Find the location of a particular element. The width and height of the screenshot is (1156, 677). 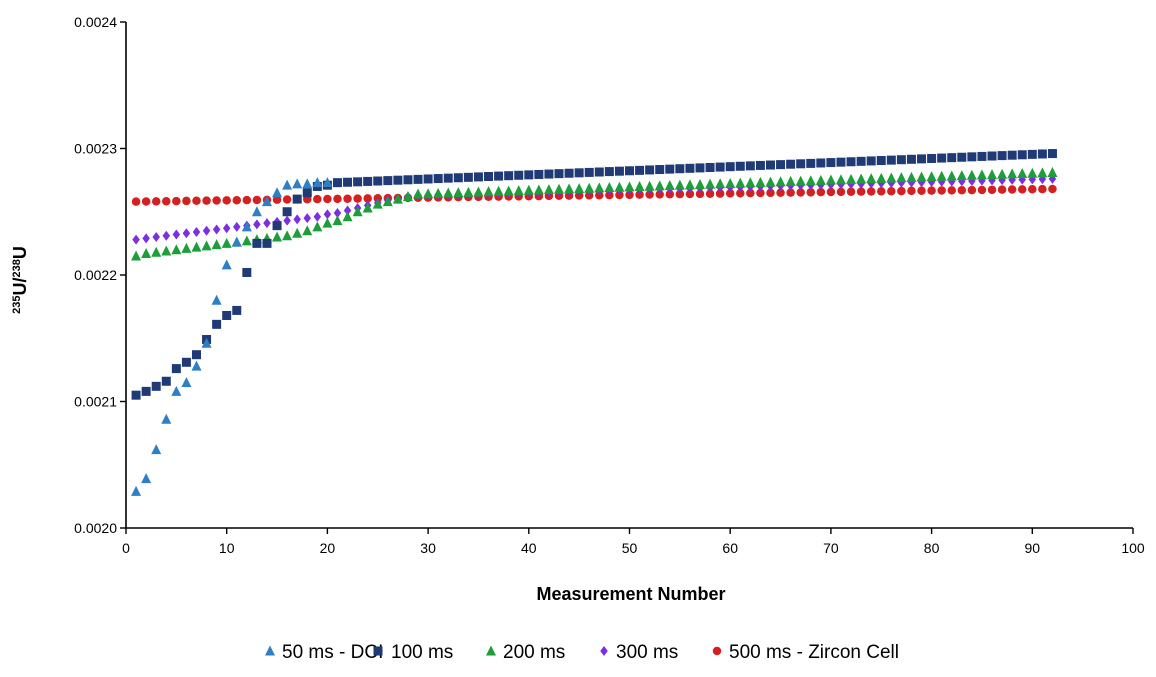

y-axis-title-base1: U/ is located at coordinates (20, 287).